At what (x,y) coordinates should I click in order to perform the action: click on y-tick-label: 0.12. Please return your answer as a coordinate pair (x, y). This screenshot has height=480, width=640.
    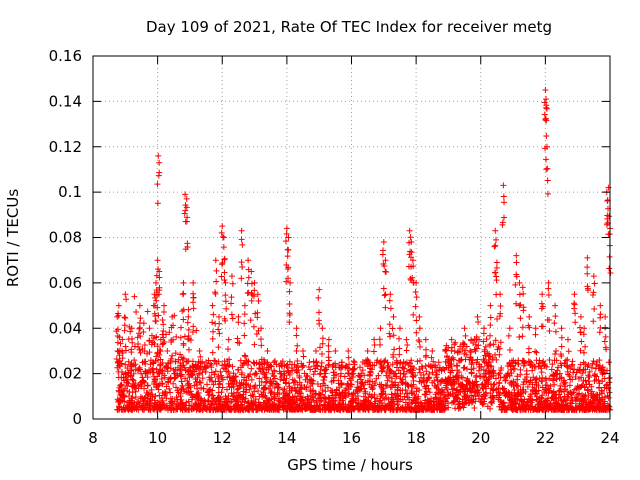
    Looking at the image, I should click on (65, 147).